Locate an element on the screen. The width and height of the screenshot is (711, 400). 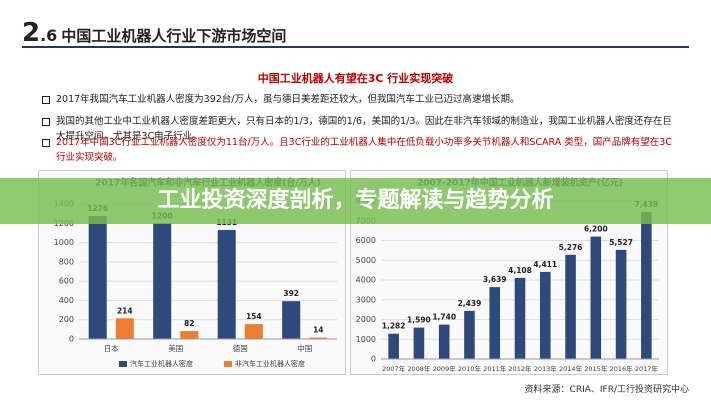
source: 资料来源：CRIA、IFR/工行投资研究中心 is located at coordinates (606, 390).